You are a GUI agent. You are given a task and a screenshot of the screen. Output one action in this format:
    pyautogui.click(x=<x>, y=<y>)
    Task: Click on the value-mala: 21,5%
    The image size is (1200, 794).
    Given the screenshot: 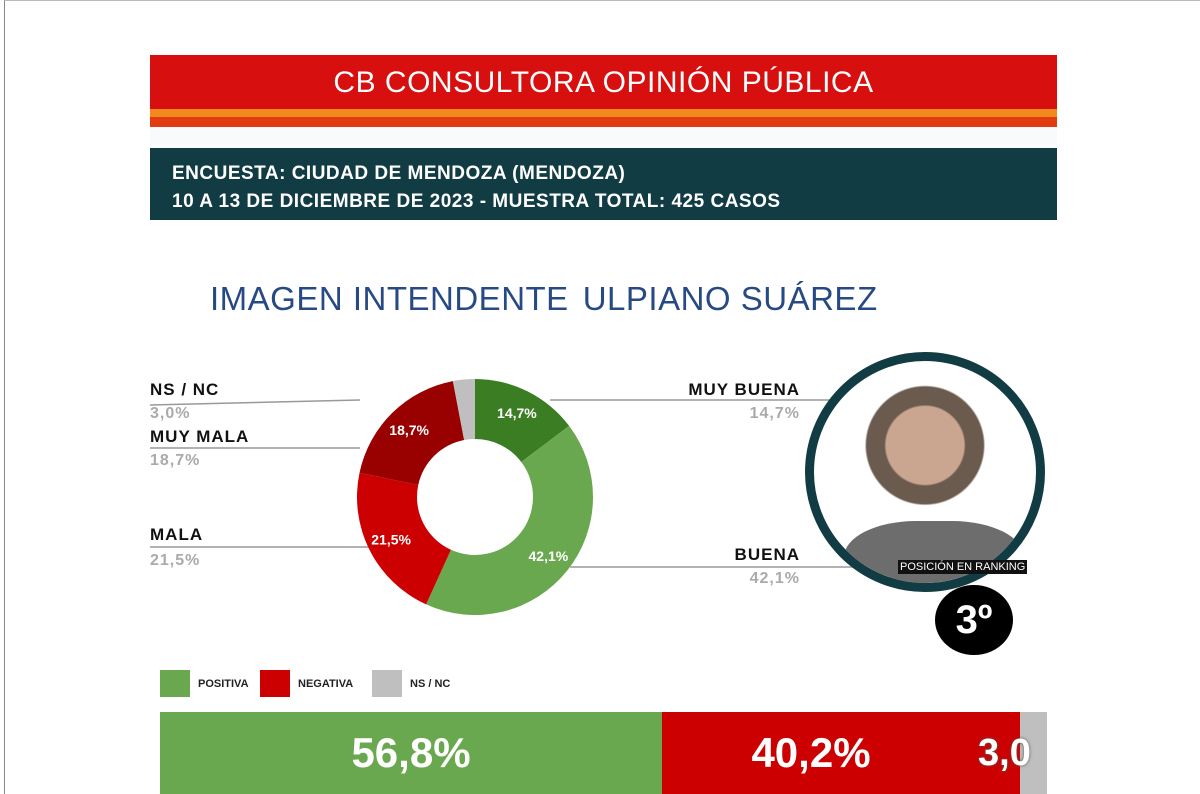 What is the action you would take?
    pyautogui.click(x=175, y=560)
    